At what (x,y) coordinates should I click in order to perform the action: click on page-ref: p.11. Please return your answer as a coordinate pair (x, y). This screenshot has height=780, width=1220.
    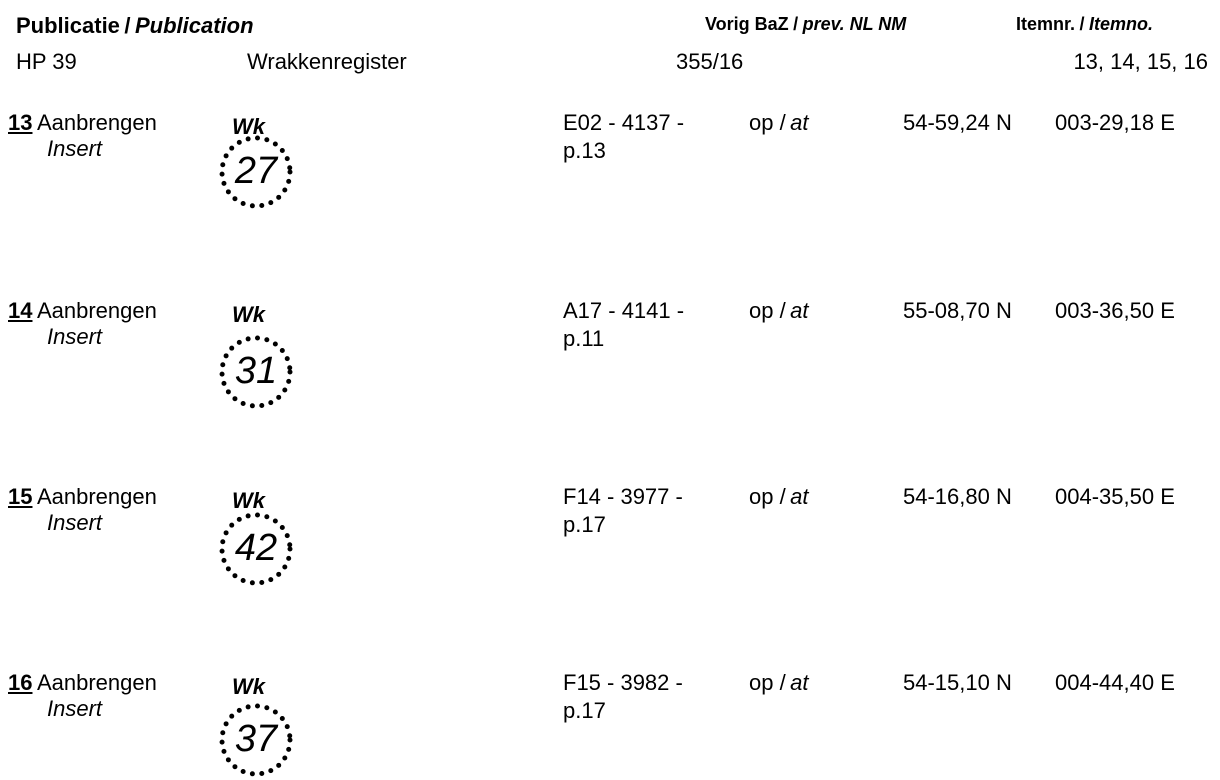
    Looking at the image, I should click on (584, 338).